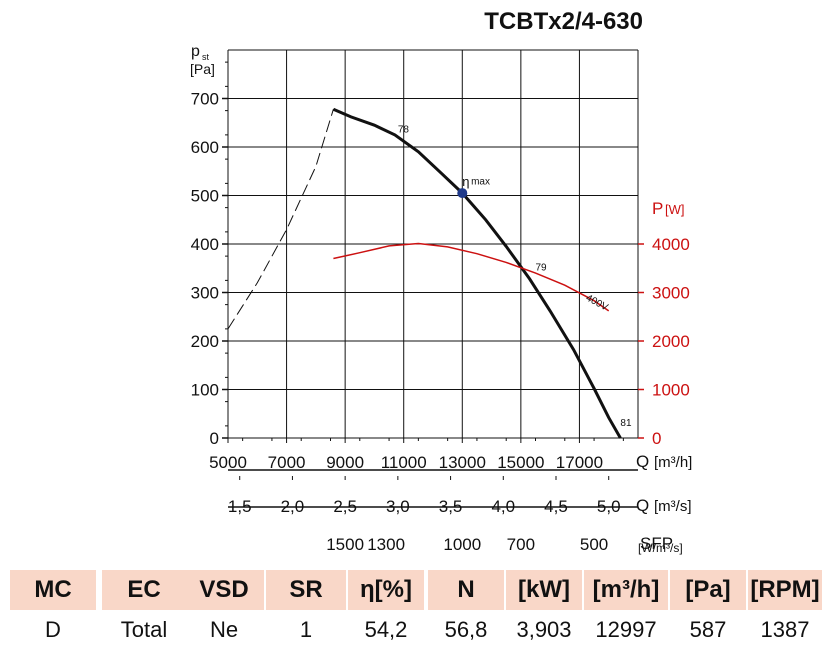  What do you see at coordinates (708, 629) in the screenshot?
I see `table-value-cell: 587` at bounding box center [708, 629].